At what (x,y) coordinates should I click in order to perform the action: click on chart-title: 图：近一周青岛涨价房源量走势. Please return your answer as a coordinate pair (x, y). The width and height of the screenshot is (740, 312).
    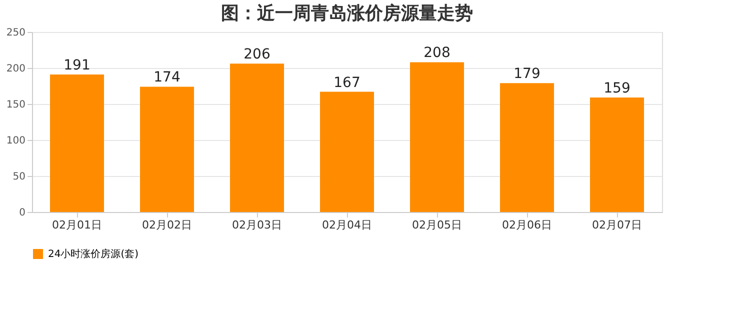
    Looking at the image, I should click on (347, 13).